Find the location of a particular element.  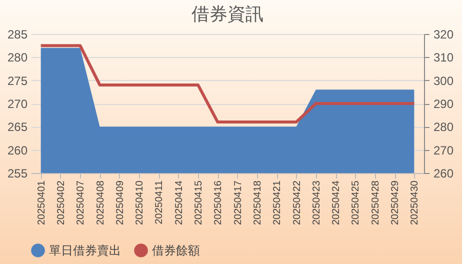

x-tick-label: 20250402 is located at coordinates (61, 202).